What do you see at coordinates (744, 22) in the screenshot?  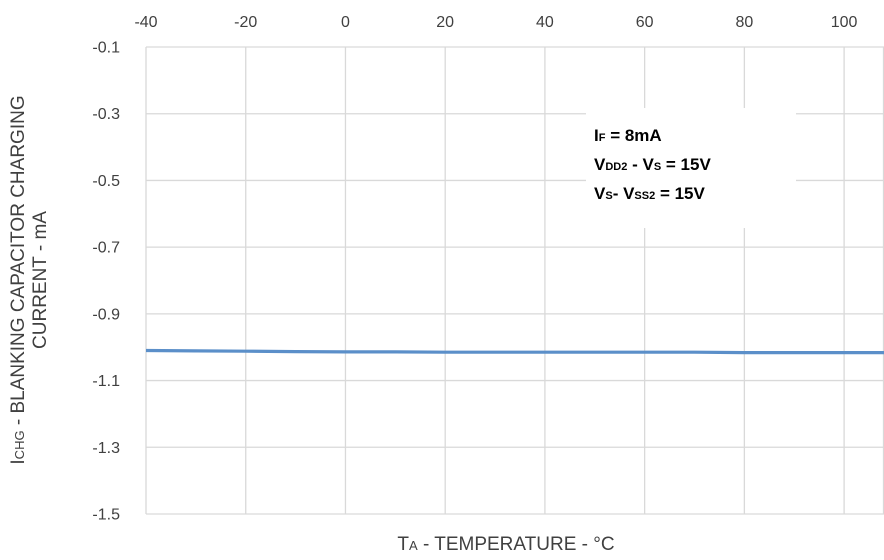 I see `x-tick-label: 80` at bounding box center [744, 22].